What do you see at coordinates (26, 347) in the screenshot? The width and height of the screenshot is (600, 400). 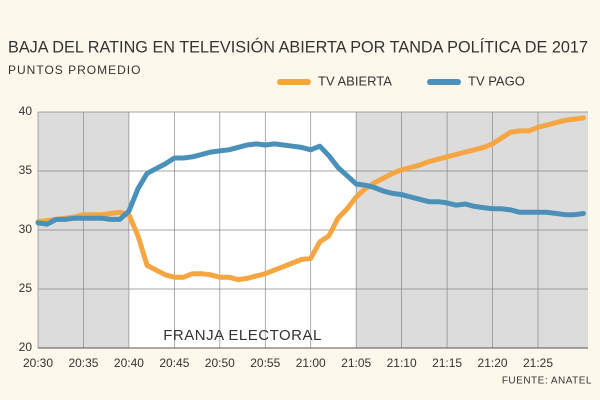 I see `y-tick-label: 20` at bounding box center [26, 347].